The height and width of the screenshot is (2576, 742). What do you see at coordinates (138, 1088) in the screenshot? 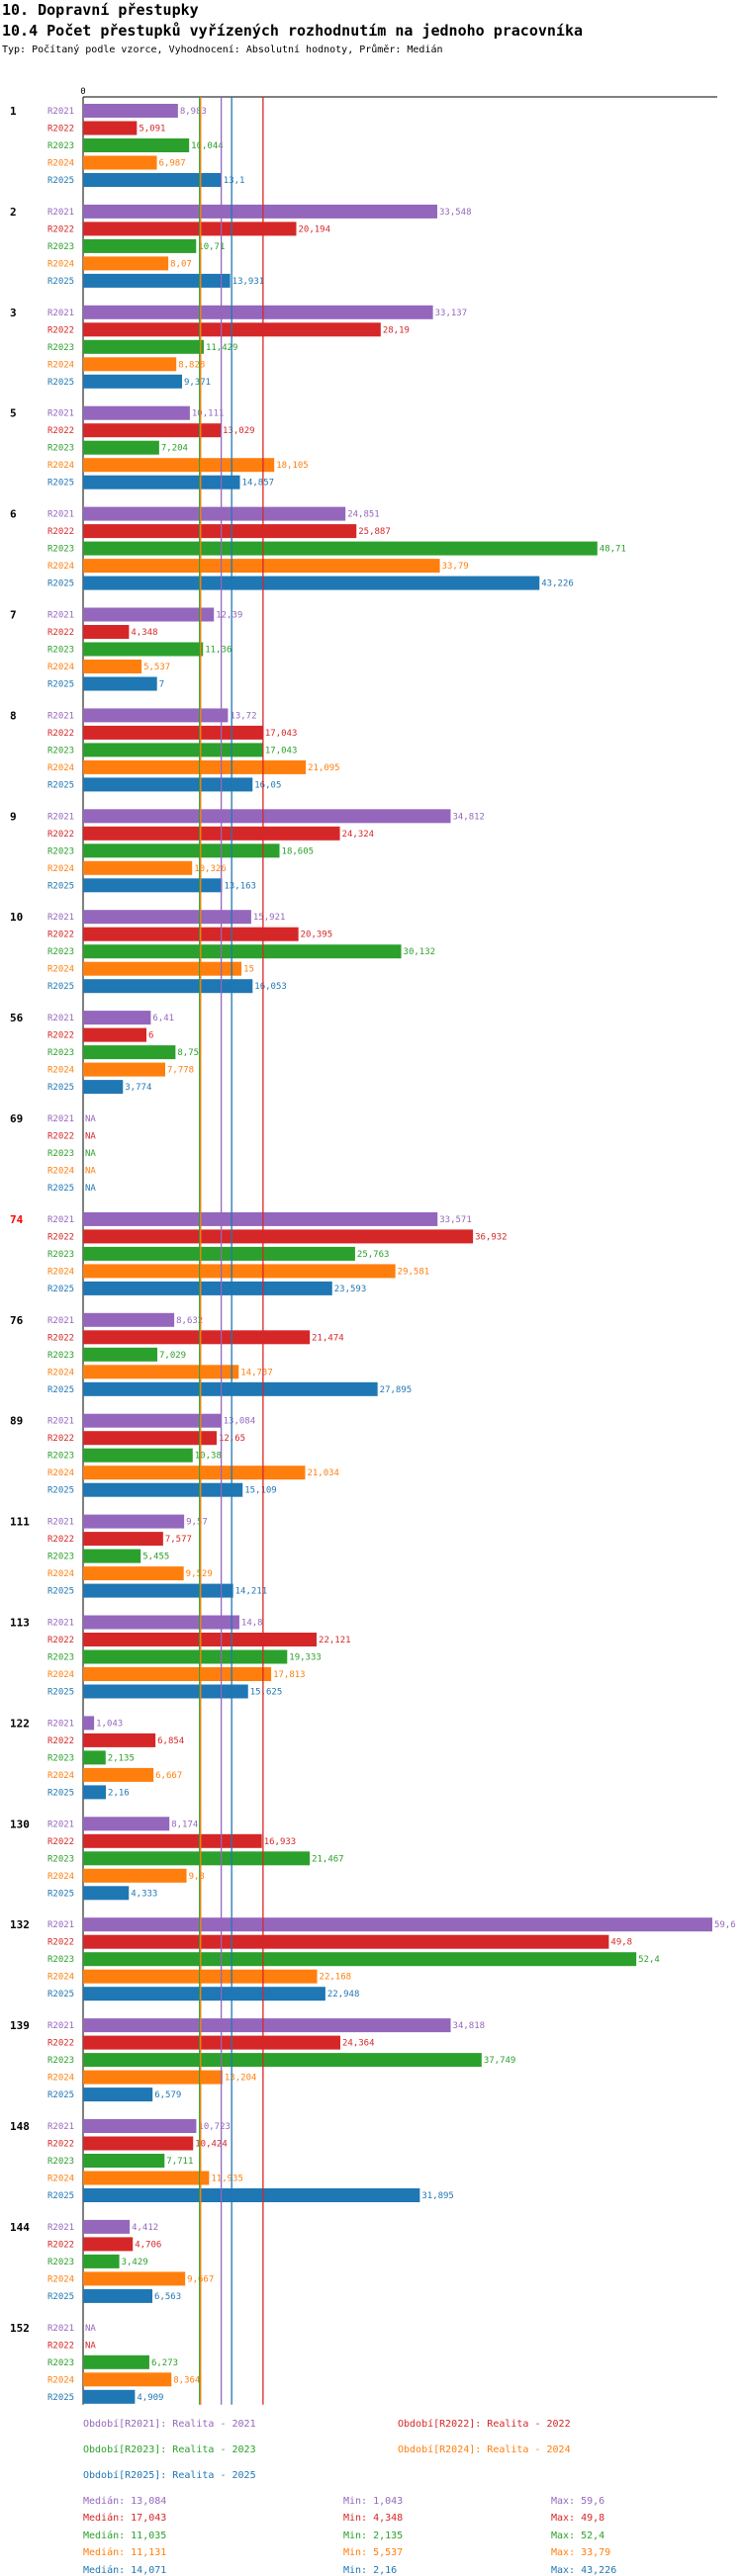
I see `bar-value-label: 3,774` at bounding box center [138, 1088].